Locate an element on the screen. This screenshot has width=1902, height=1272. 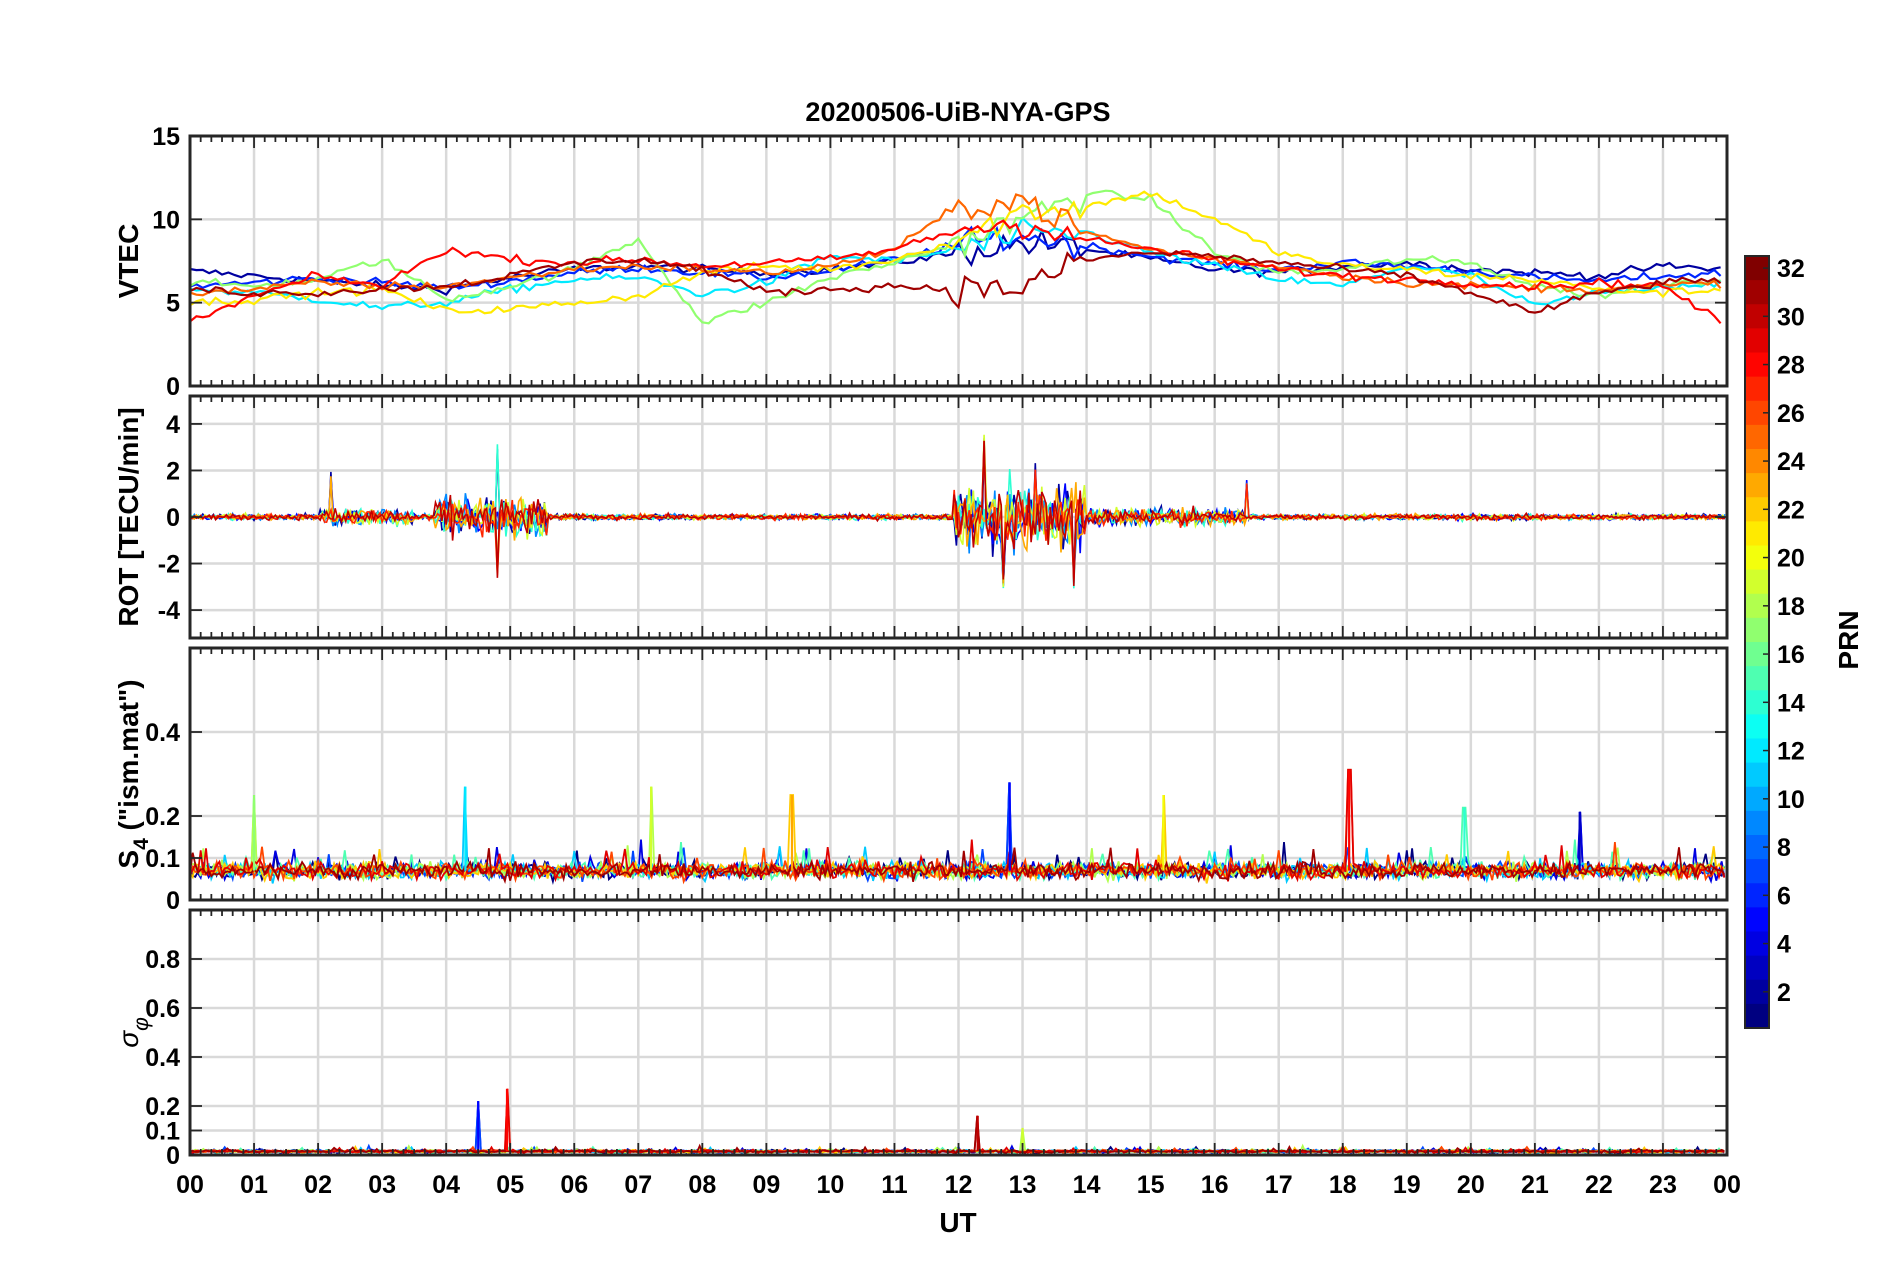
colorbar-tick-label: 12 is located at coordinates (1791, 752).